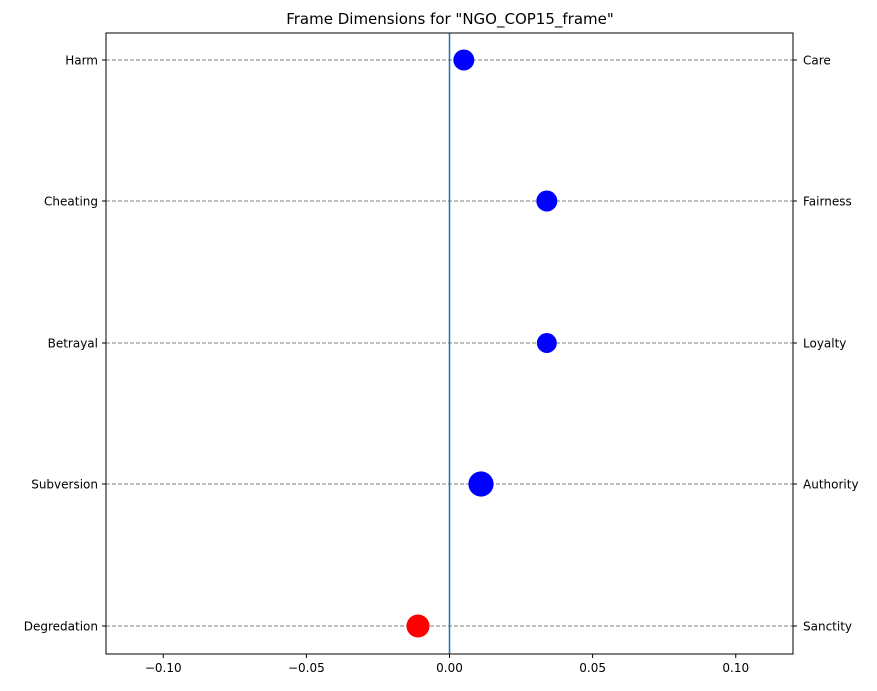 Image resolution: width=877 pixels, height=691 pixels. I want to click on right-axis-labels: Care Fairness Loyalty Authority Sanctity, so click(826, 344).